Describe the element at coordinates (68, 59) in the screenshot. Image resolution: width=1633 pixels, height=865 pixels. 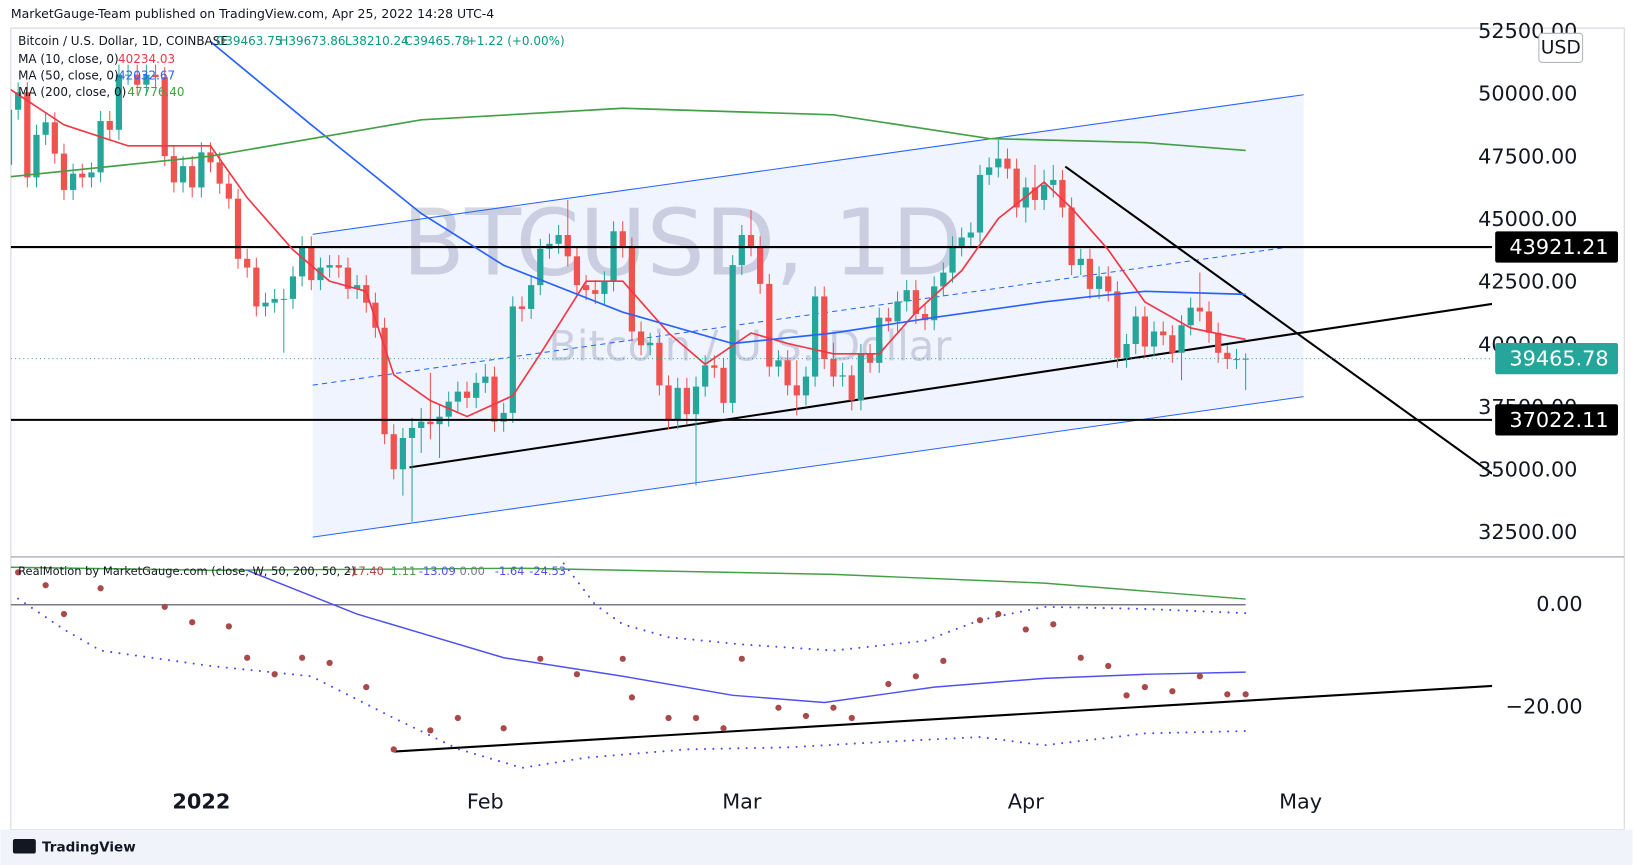
I see `legend-label: MA (10, close, 0)` at that location.